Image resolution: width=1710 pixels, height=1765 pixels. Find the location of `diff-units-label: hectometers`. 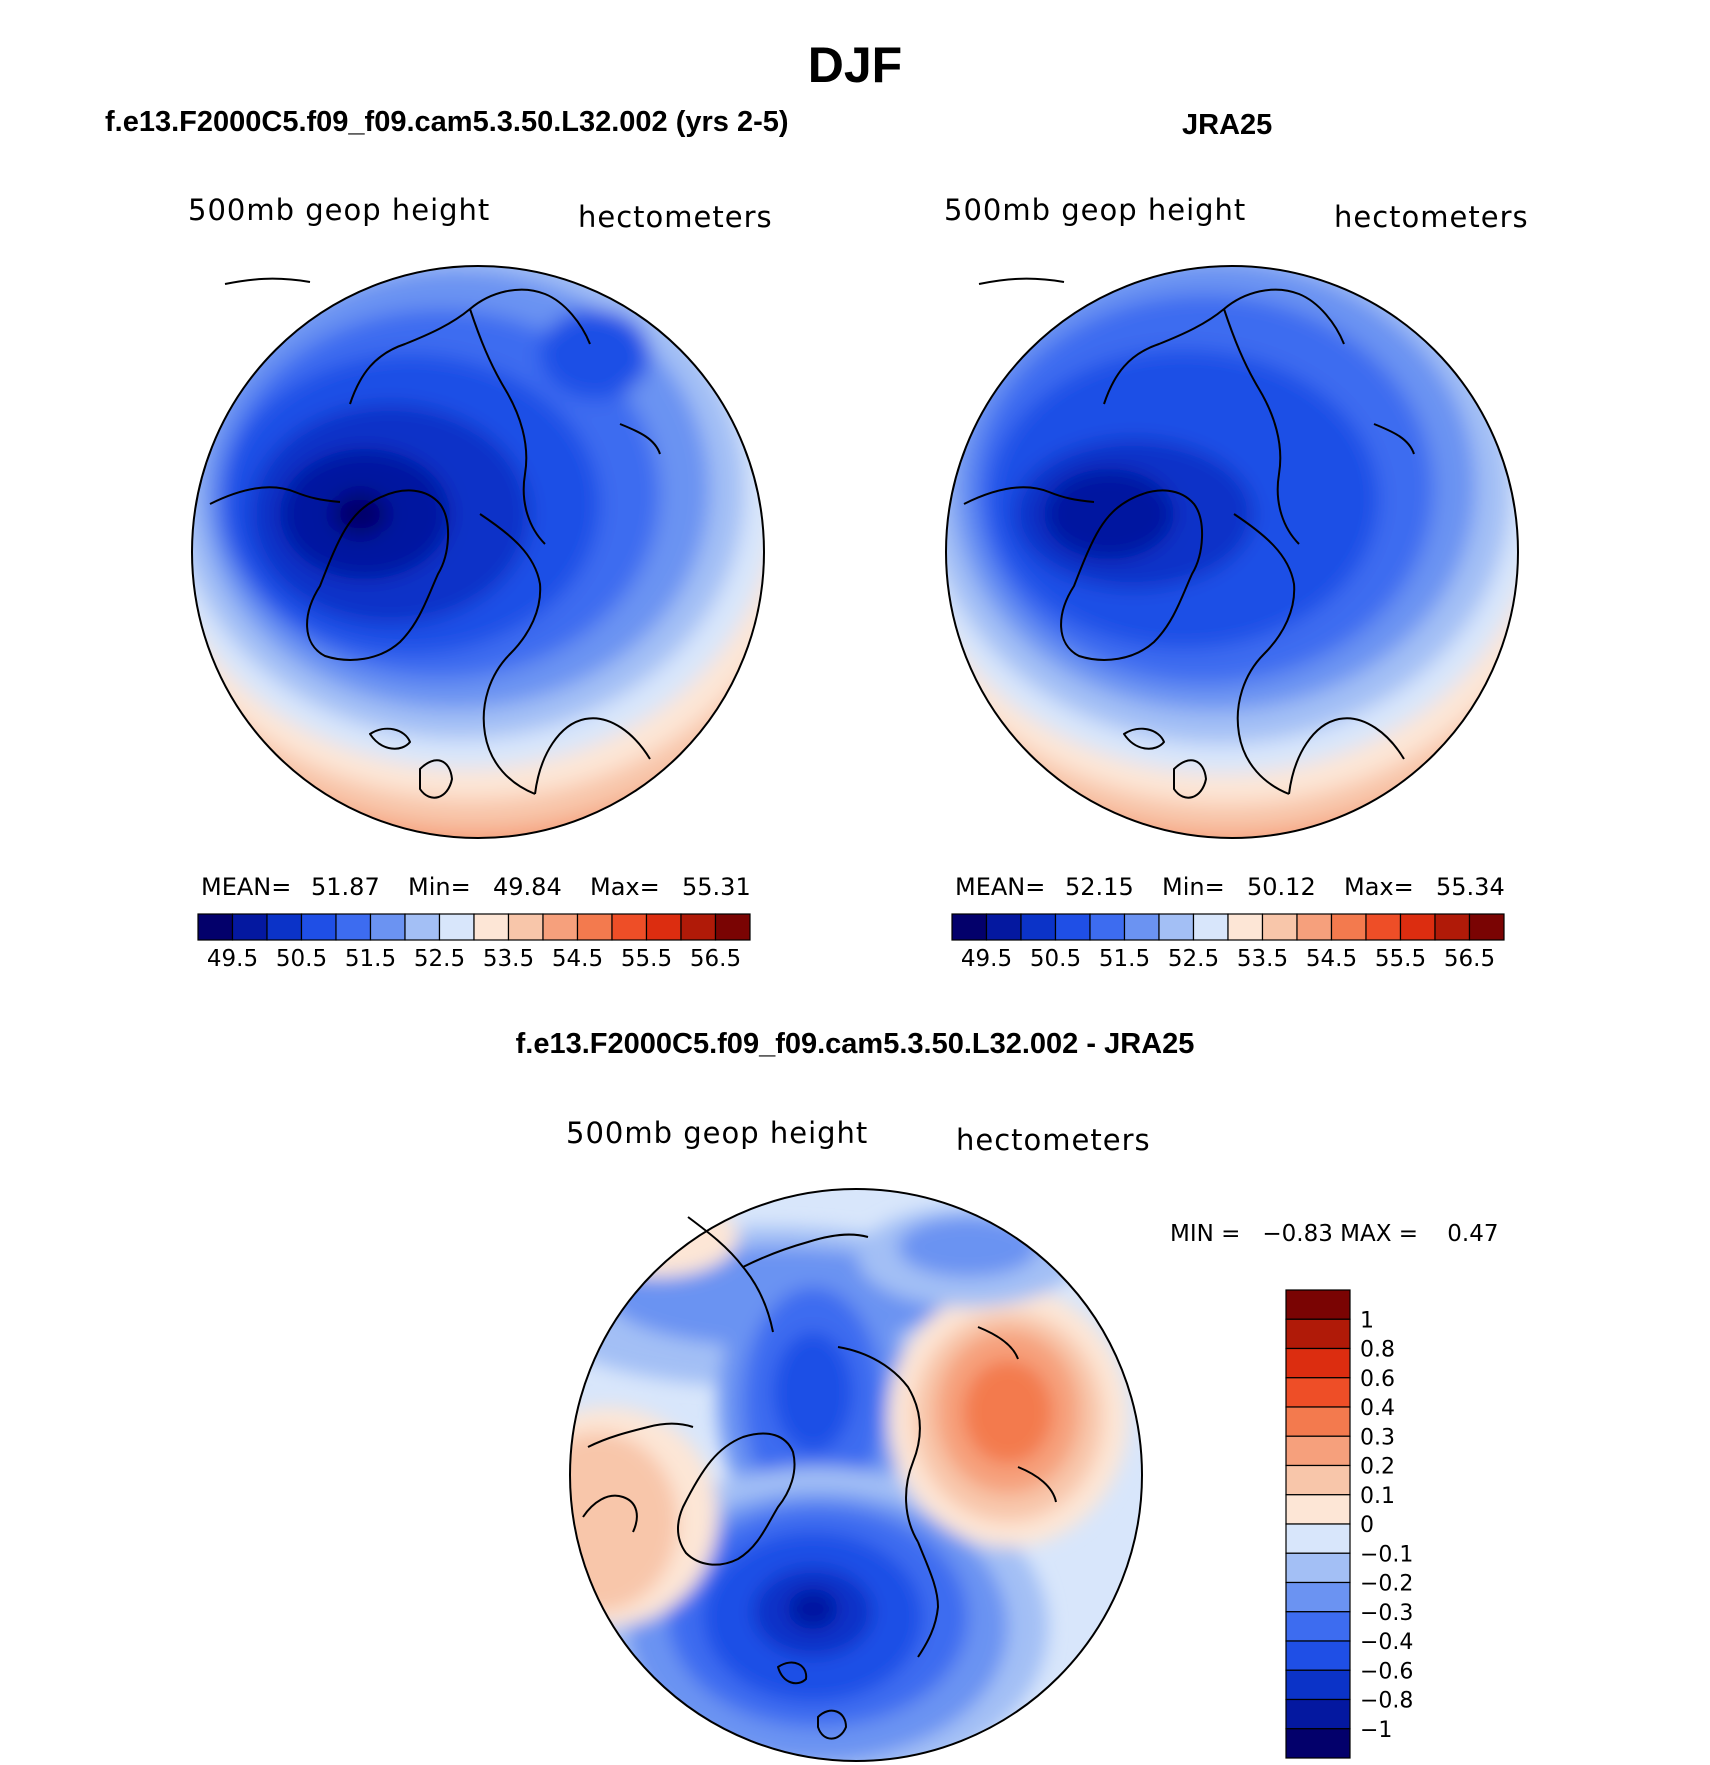

diff-units-label: hectometers is located at coordinates (1053, 1140).